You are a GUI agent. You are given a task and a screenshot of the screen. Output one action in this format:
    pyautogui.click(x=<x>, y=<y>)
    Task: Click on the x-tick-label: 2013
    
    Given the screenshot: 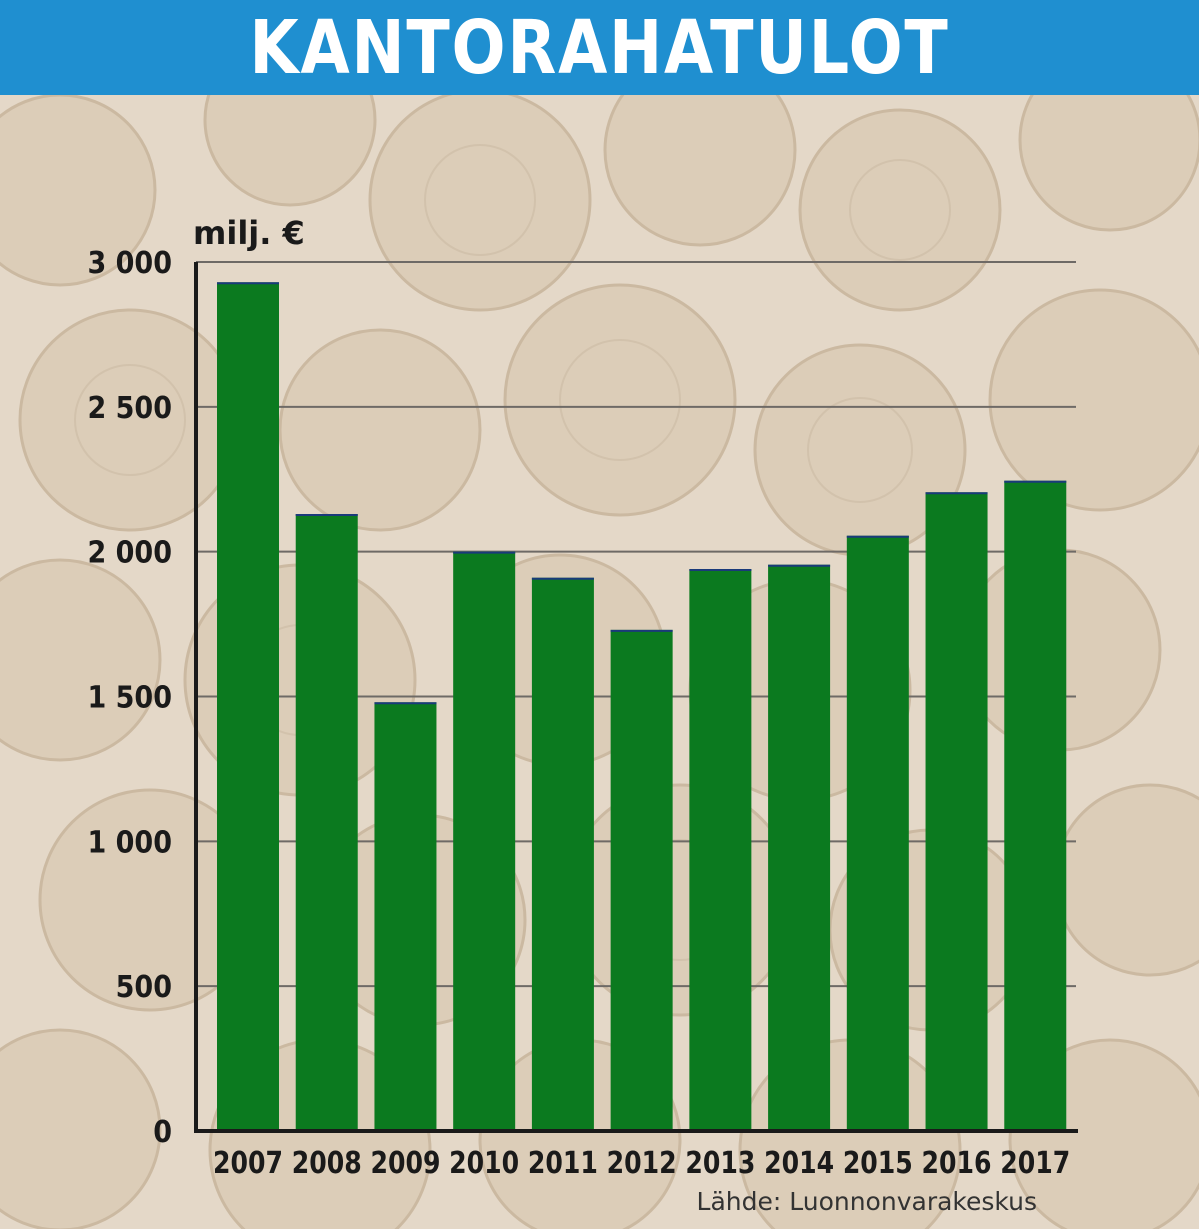 What is the action you would take?
    pyautogui.click(x=720, y=1163)
    